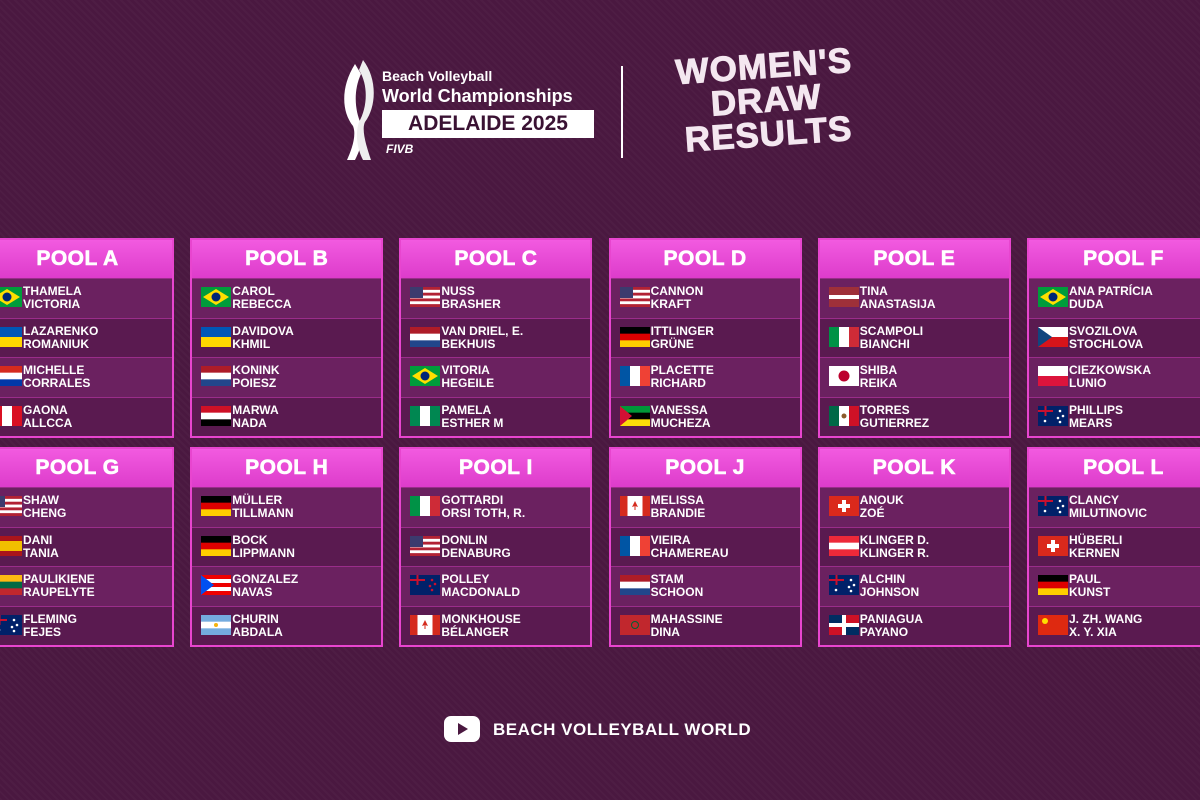 Image resolution: width=1200 pixels, height=800 pixels. I want to click on player-name: SHIBA, so click(878, 370).